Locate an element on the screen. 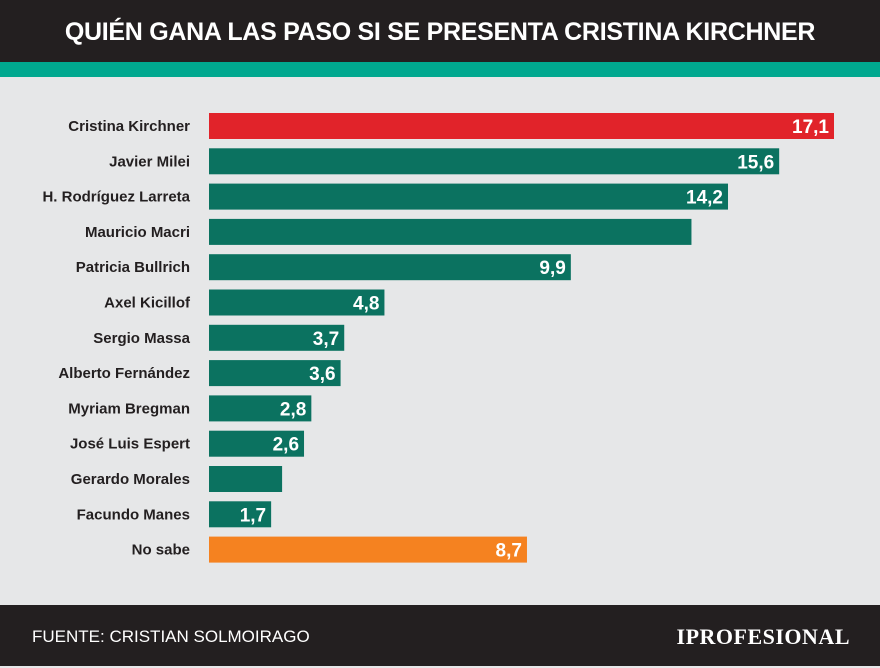 The width and height of the screenshot is (880, 668). category-label: Axel Kicillof is located at coordinates (147, 303).